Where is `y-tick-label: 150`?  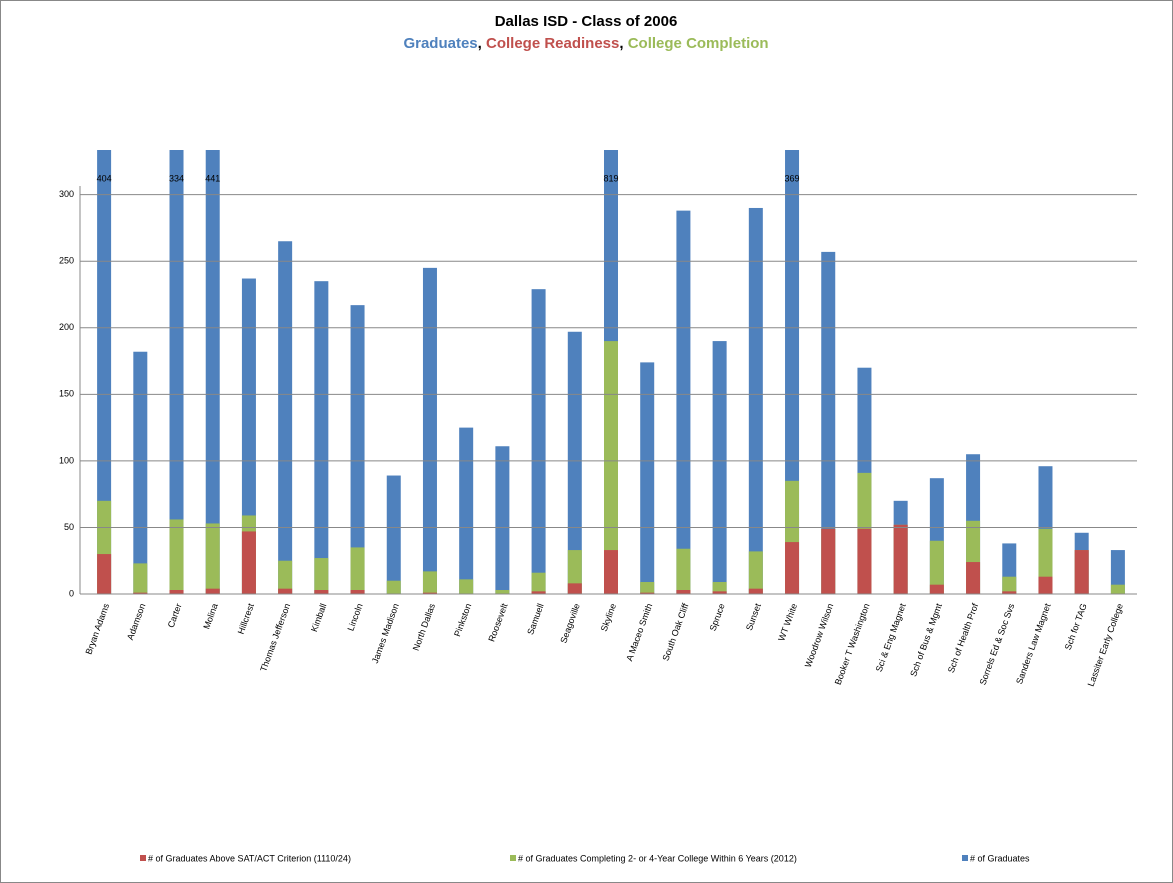 y-tick-label: 150 is located at coordinates (66, 394).